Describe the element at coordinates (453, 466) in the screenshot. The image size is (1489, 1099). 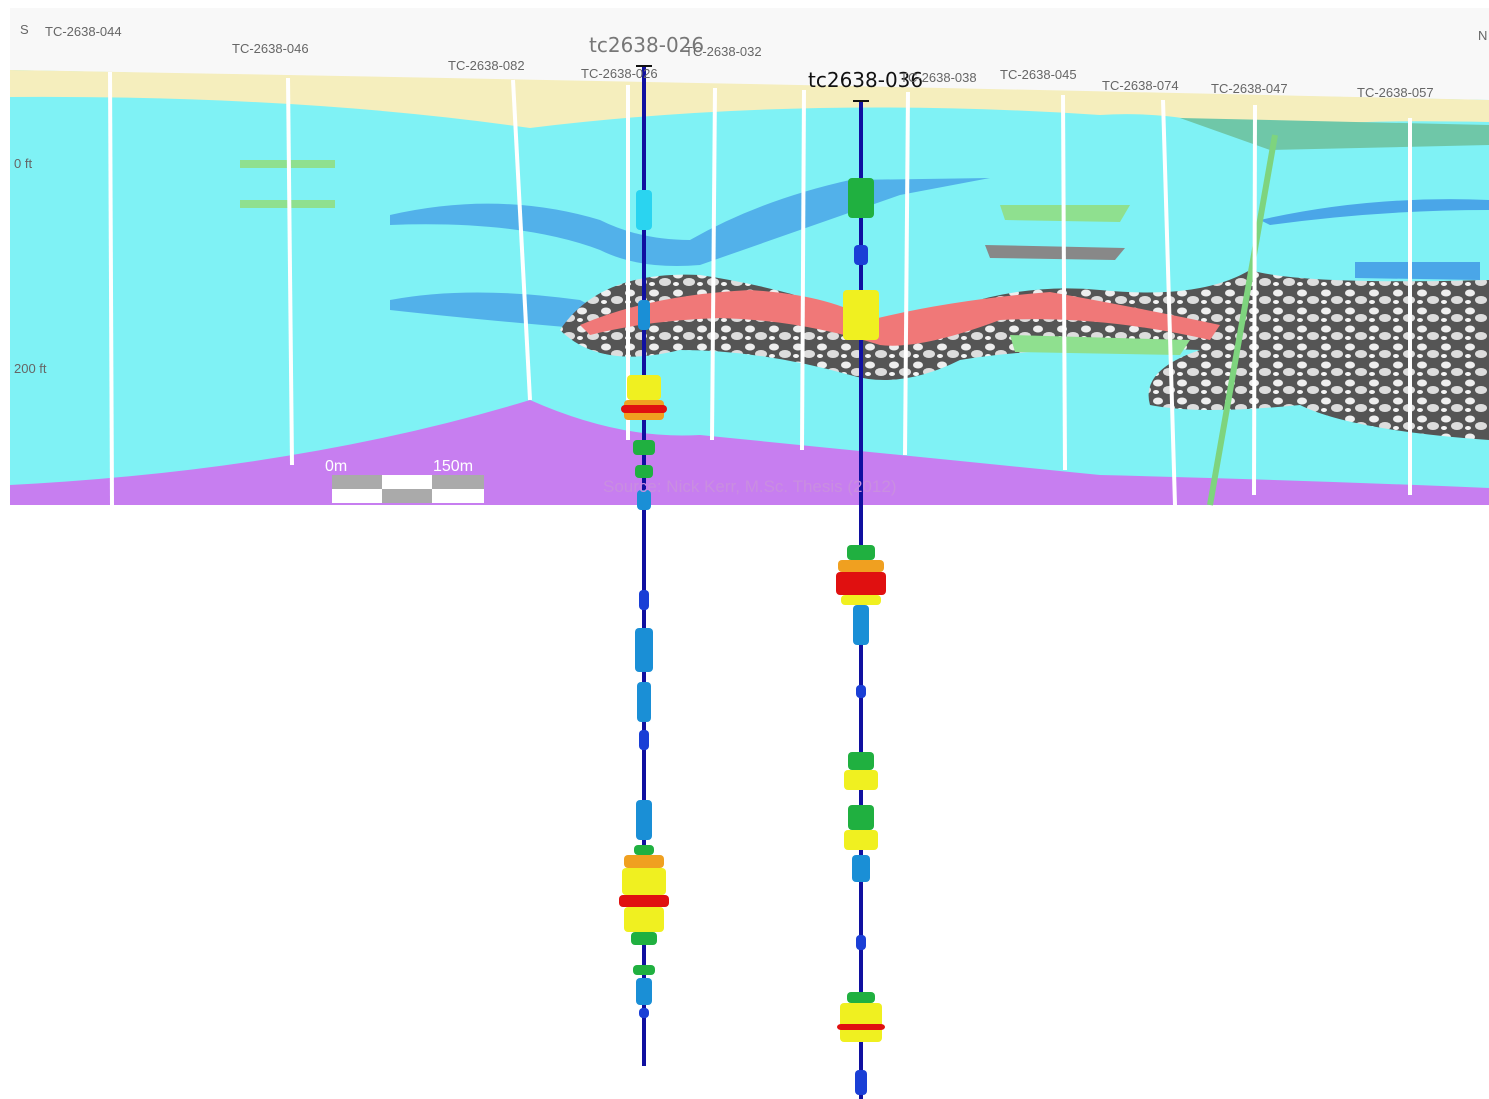
I see `scale-label: 150m` at that location.